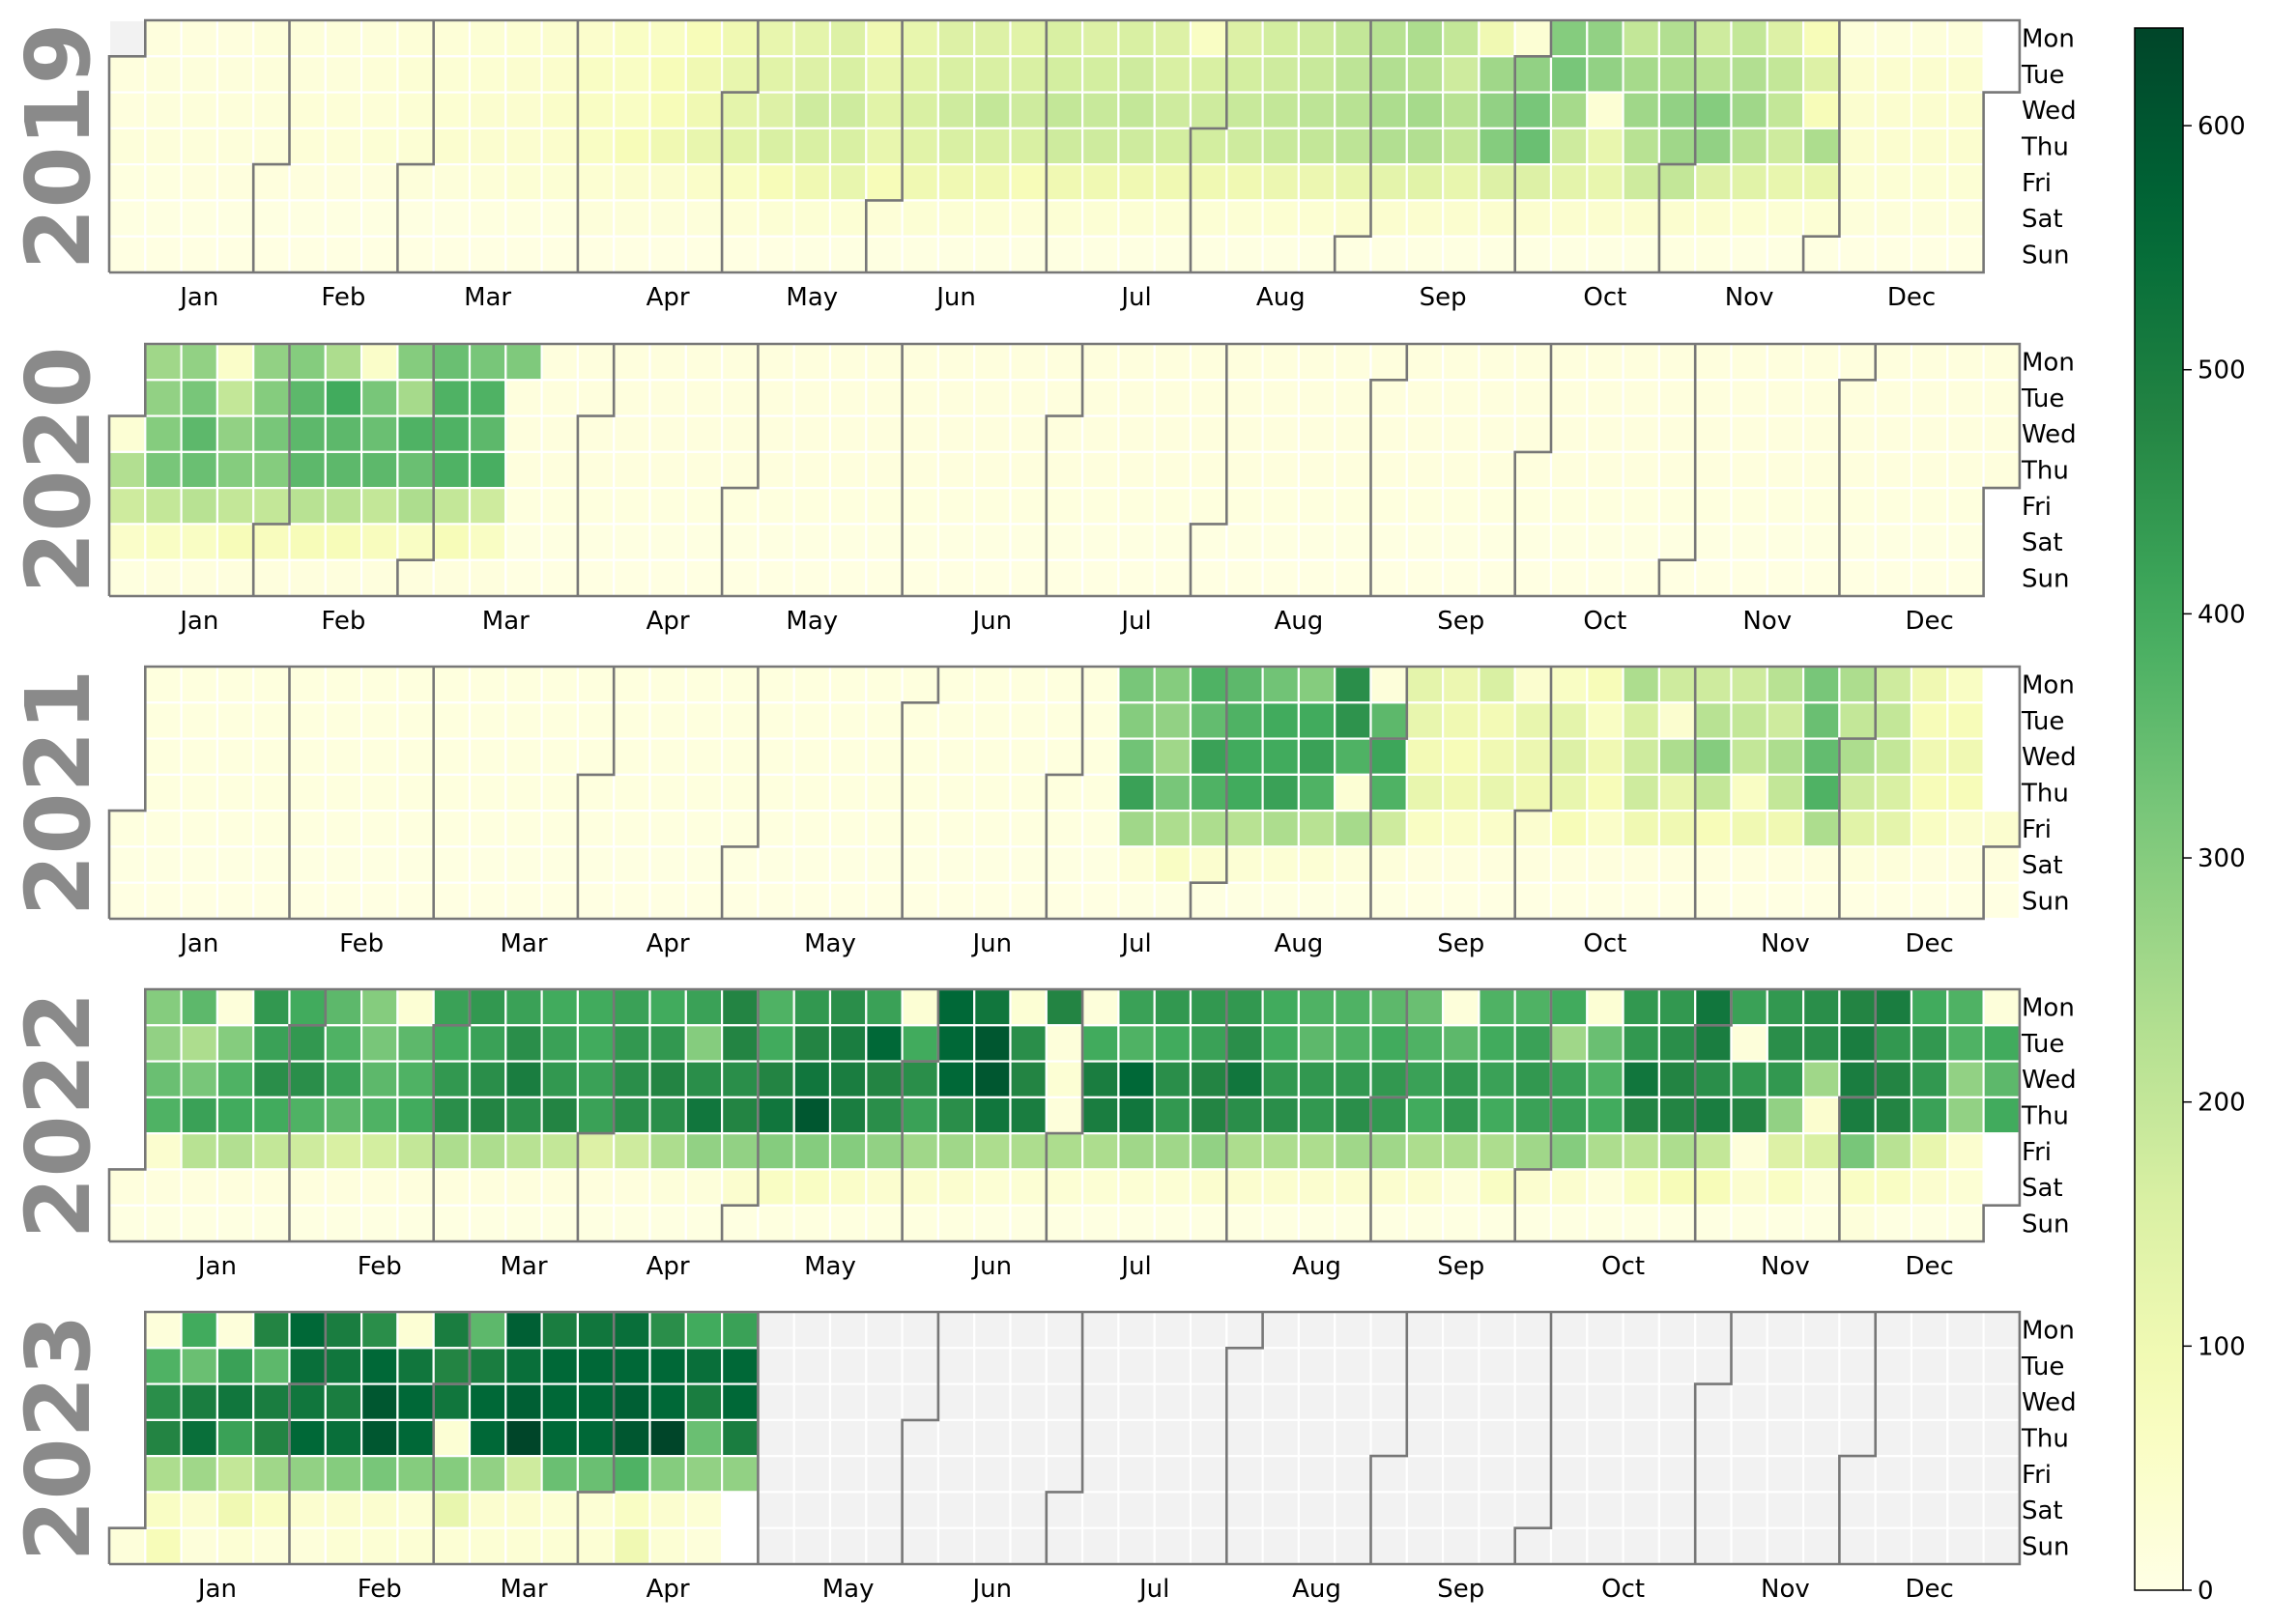 This screenshot has height=1624, width=2270. What do you see at coordinates (2048, 1331) in the screenshot?
I see `weekday-label-mon: Mon` at bounding box center [2048, 1331].